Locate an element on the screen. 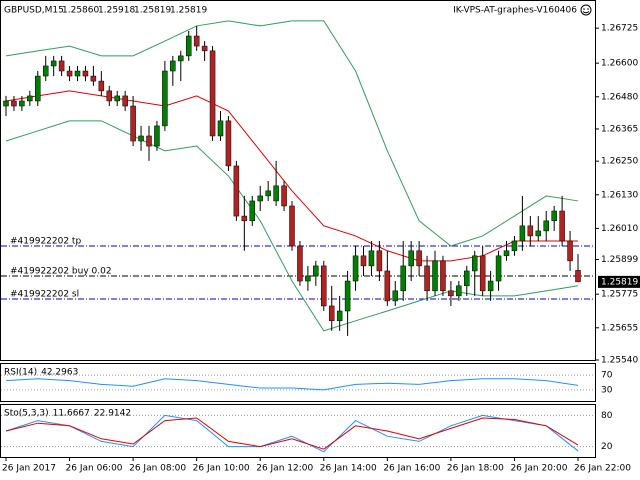 The image size is (640, 480). y-tick-label: 1.26250 is located at coordinates (619, 162).